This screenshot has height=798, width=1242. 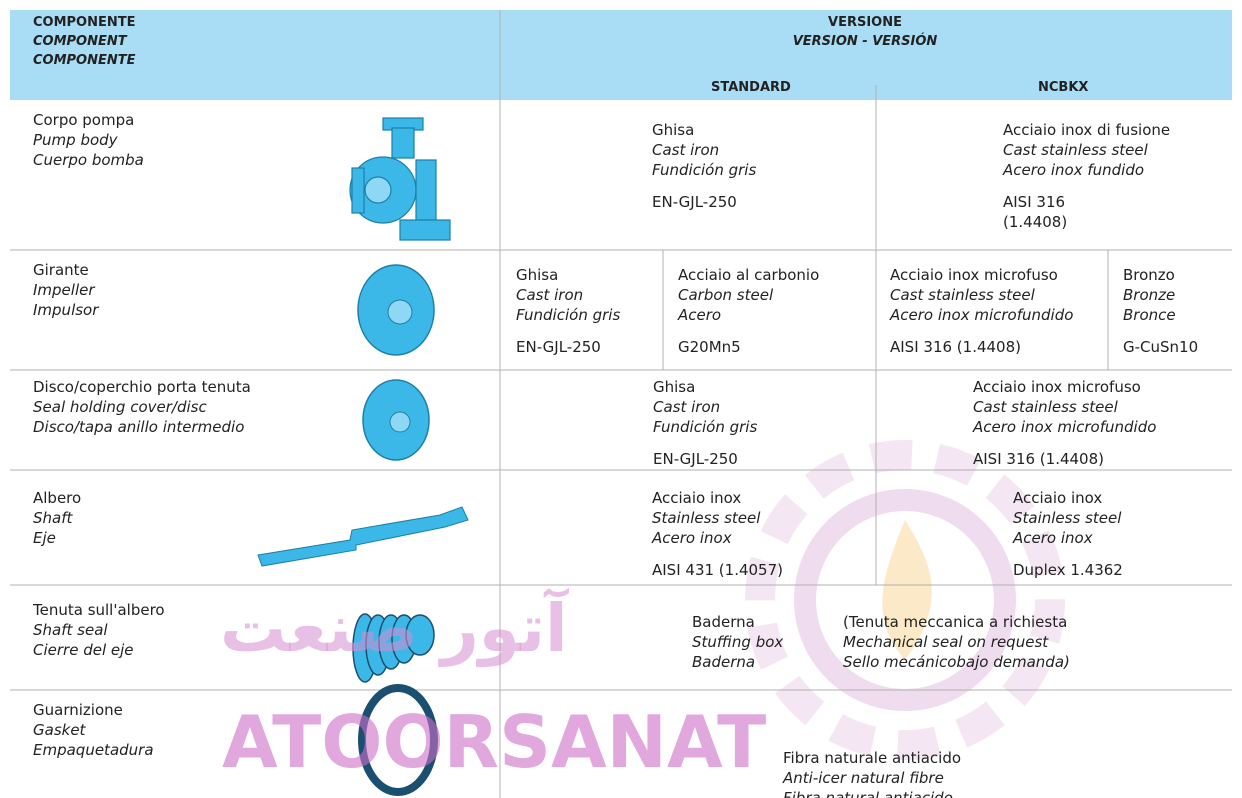 I want to click on cell-text: Disco/coperchio porta tenuta, so click(x=142, y=387).